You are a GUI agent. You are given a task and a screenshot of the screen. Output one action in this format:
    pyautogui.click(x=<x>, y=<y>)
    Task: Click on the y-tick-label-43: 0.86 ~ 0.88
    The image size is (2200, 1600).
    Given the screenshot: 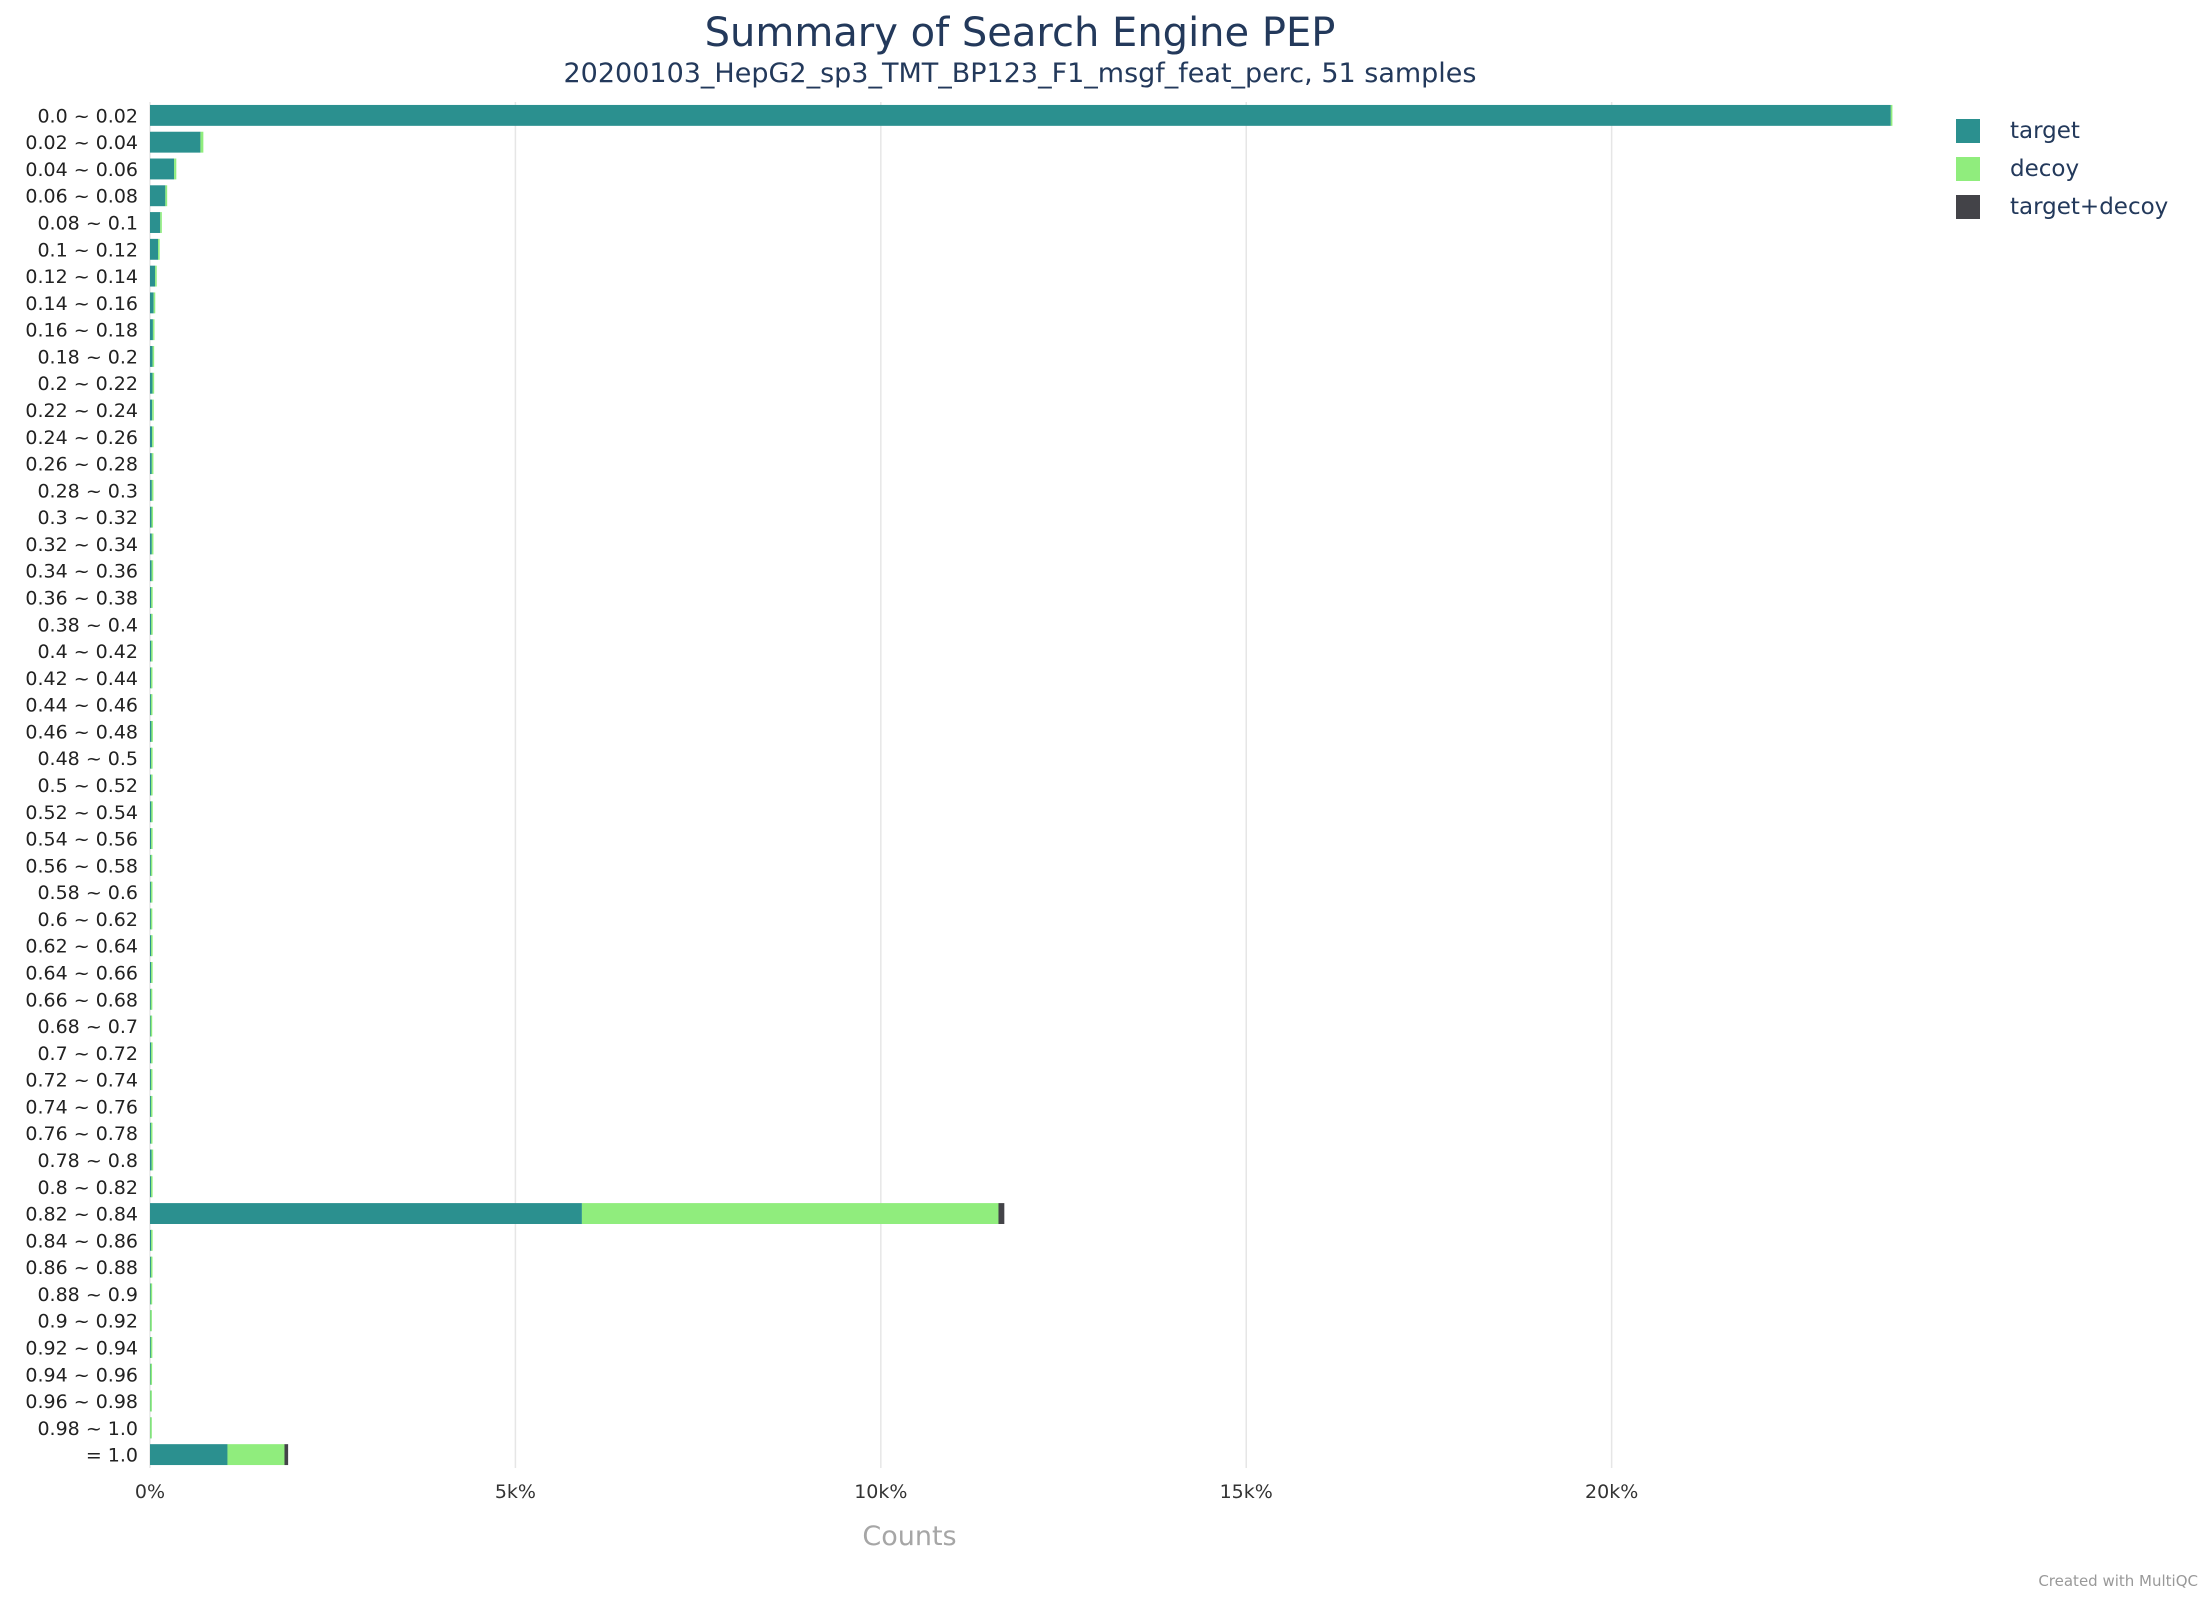 What is the action you would take?
    pyautogui.click(x=81, y=1268)
    